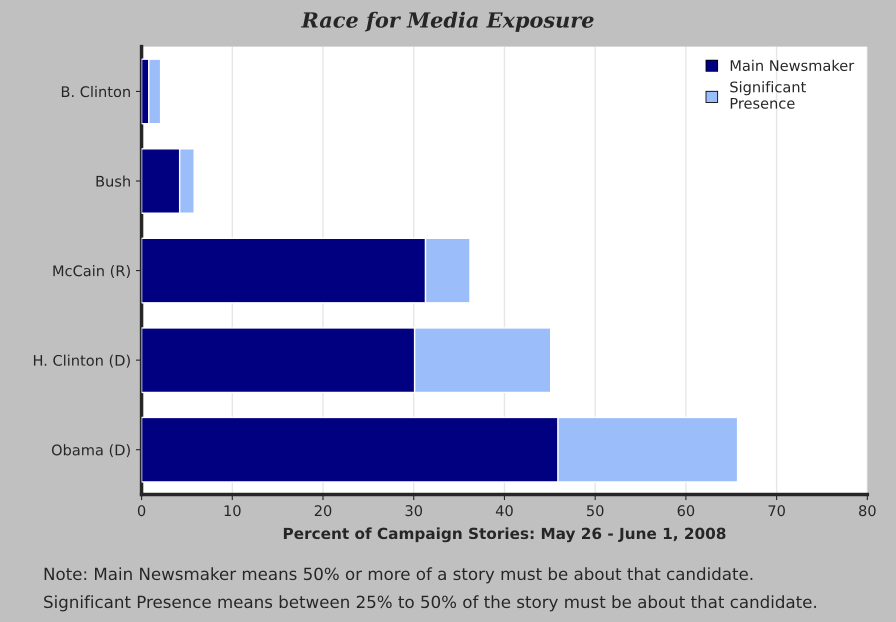  Describe the element at coordinates (96, 92) in the screenshot. I see `y-tick-label: B. Clinton` at that location.